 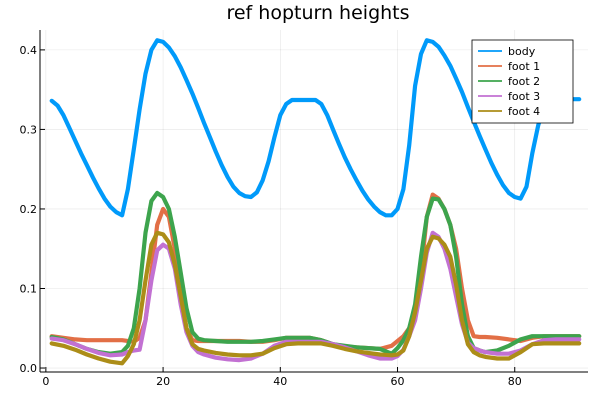 I want to click on y-tick-label-0: 0.0, so click(x=29, y=368).